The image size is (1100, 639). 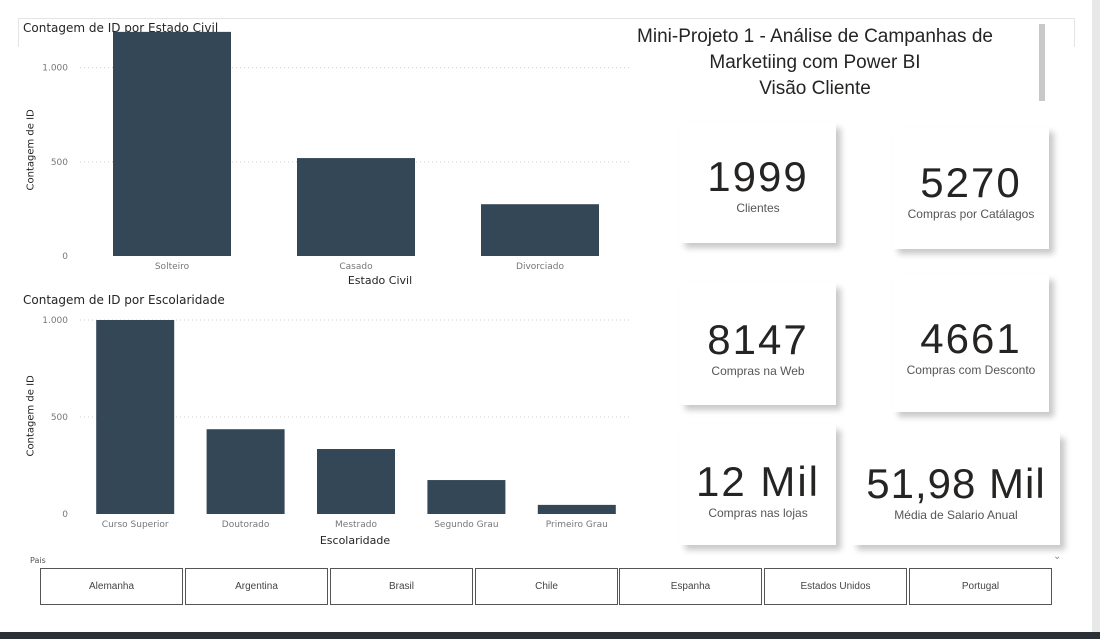 What do you see at coordinates (758, 176) in the screenshot?
I see `kpi-value: 1999` at bounding box center [758, 176].